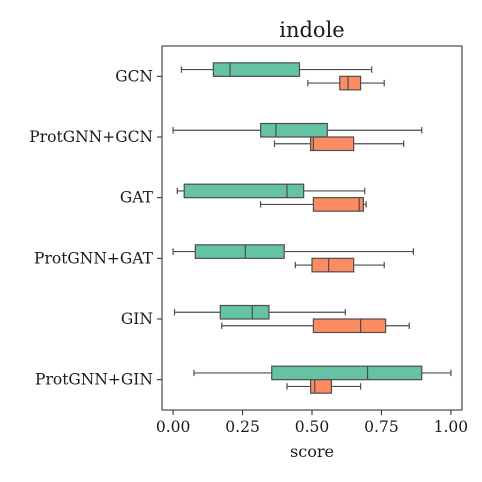 This screenshot has height=482, width=482. What do you see at coordinates (134, 76) in the screenshot?
I see `y-tick-label: GCN` at bounding box center [134, 76].